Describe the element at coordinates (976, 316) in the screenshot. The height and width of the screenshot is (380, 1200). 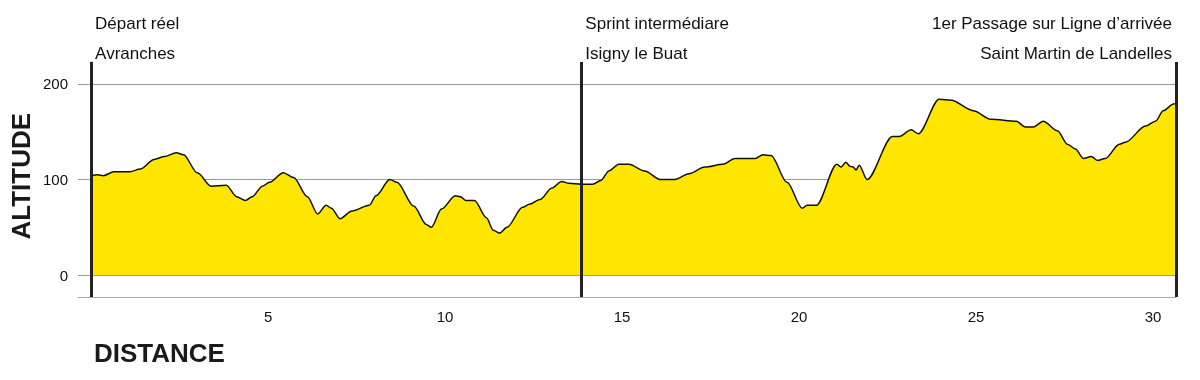
I see `x-tick-label: 25` at that location.